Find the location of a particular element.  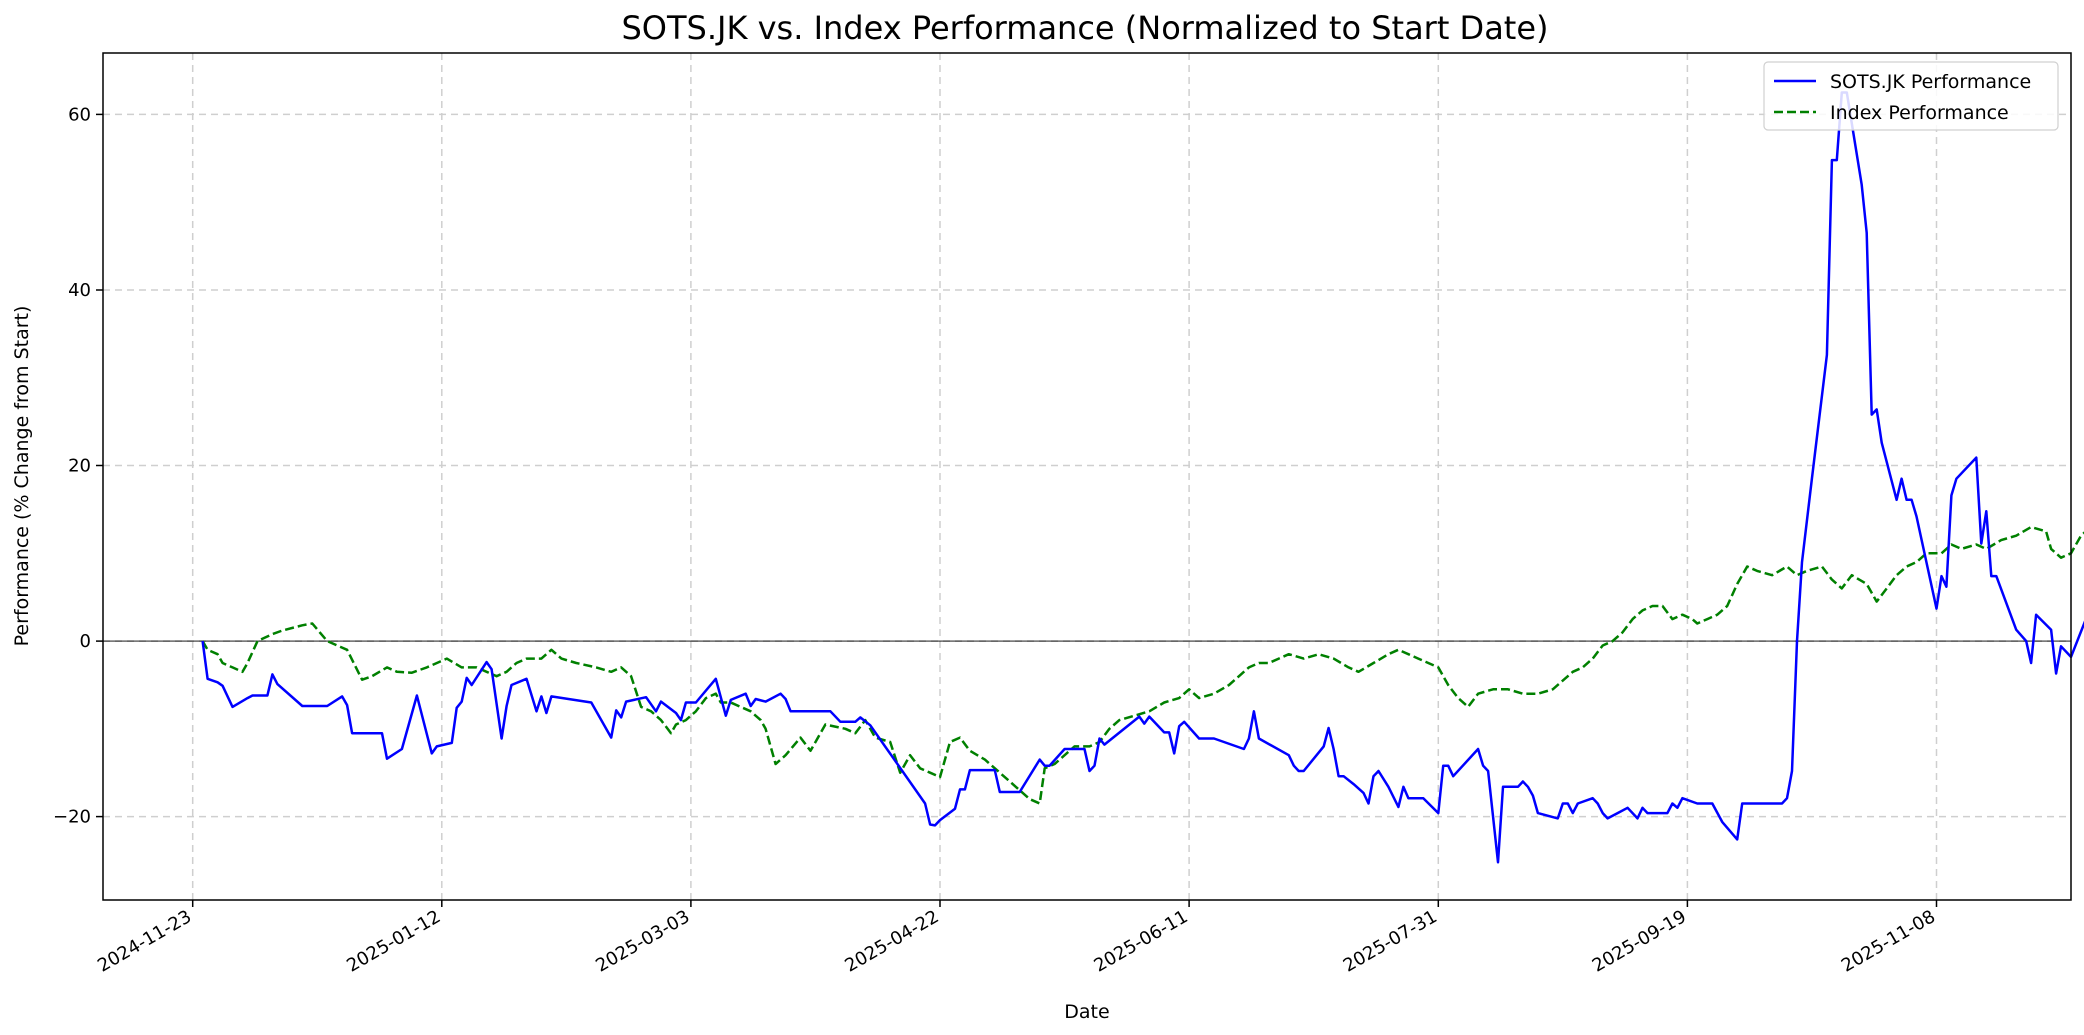

y-tick-label: 40 is located at coordinates (79, 290).